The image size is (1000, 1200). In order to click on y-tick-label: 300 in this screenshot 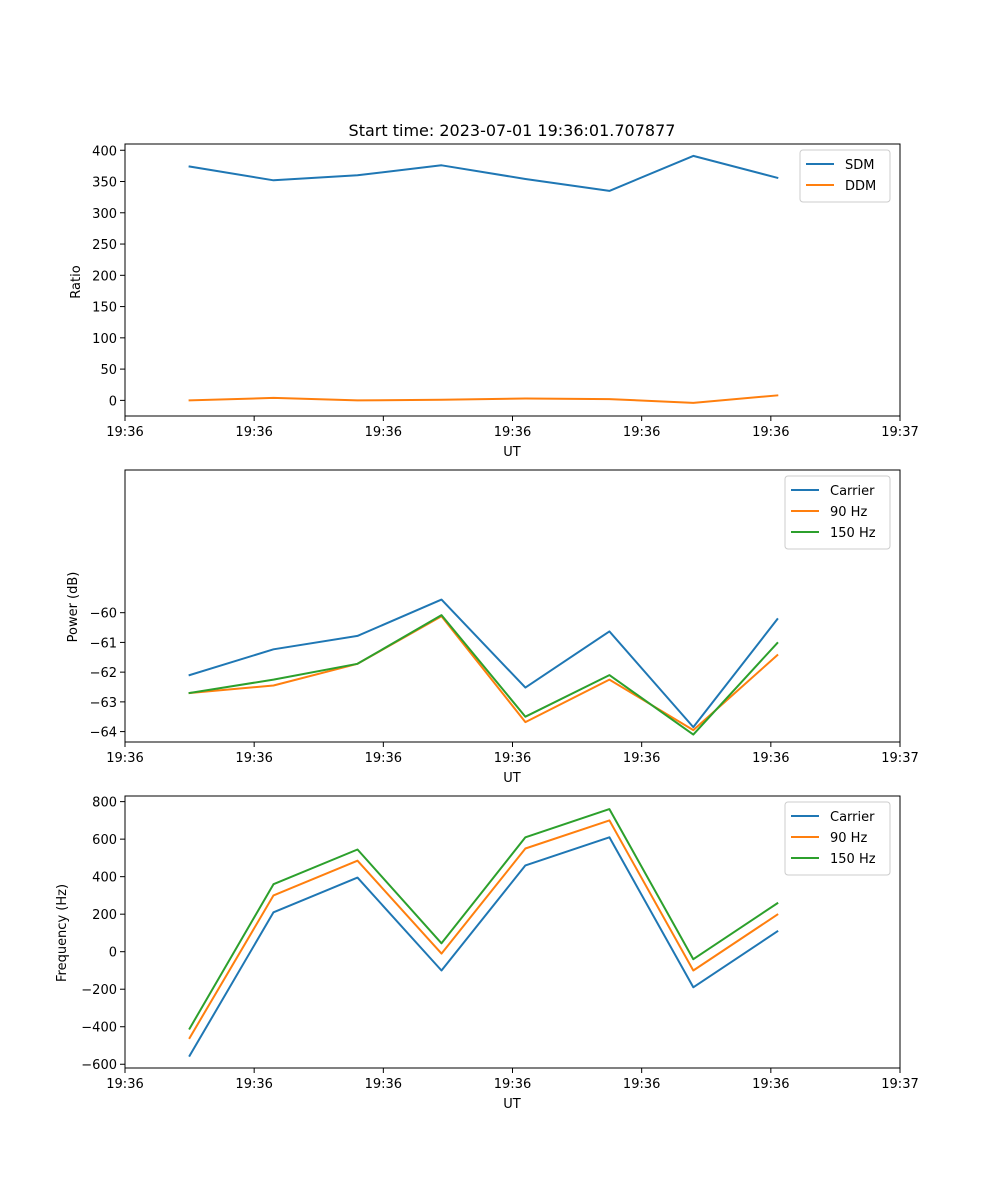, I will do `click(104, 214)`.